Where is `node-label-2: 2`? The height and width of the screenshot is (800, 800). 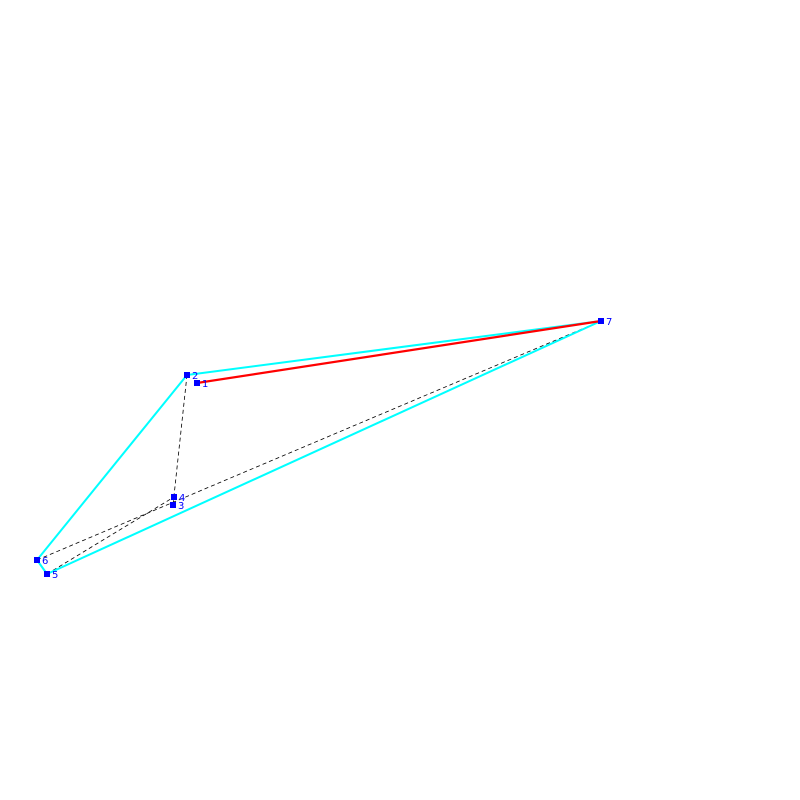
node-label-2: 2 is located at coordinates (195, 376).